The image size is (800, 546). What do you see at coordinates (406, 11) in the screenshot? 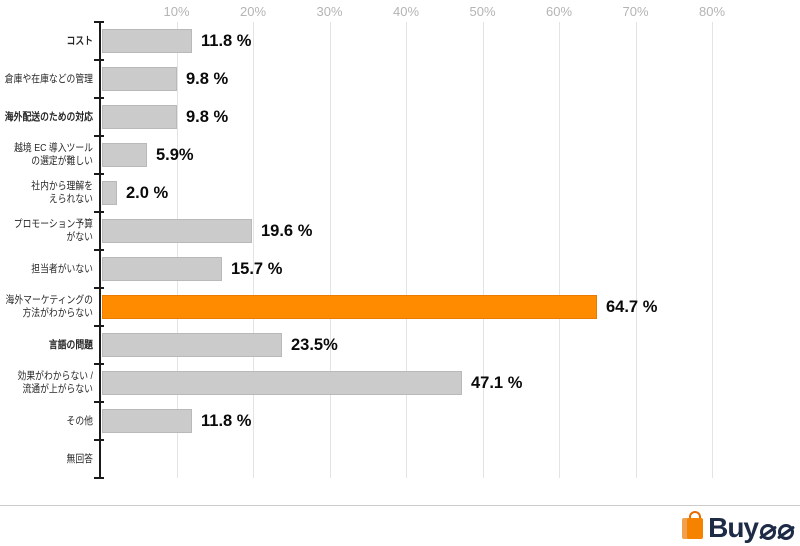
I see `x-axis-tick-label: 40%` at bounding box center [406, 11].